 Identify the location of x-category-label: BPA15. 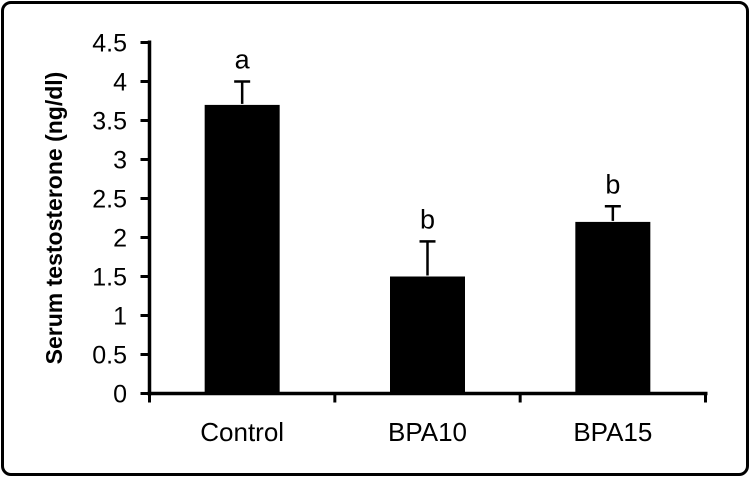
(612, 432).